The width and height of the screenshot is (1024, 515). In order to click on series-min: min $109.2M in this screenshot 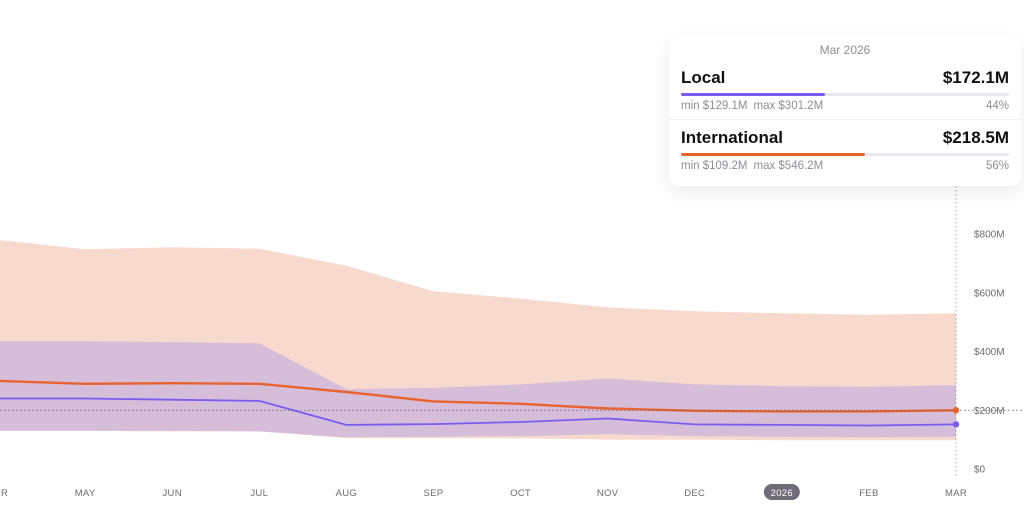, I will do `click(714, 166)`.